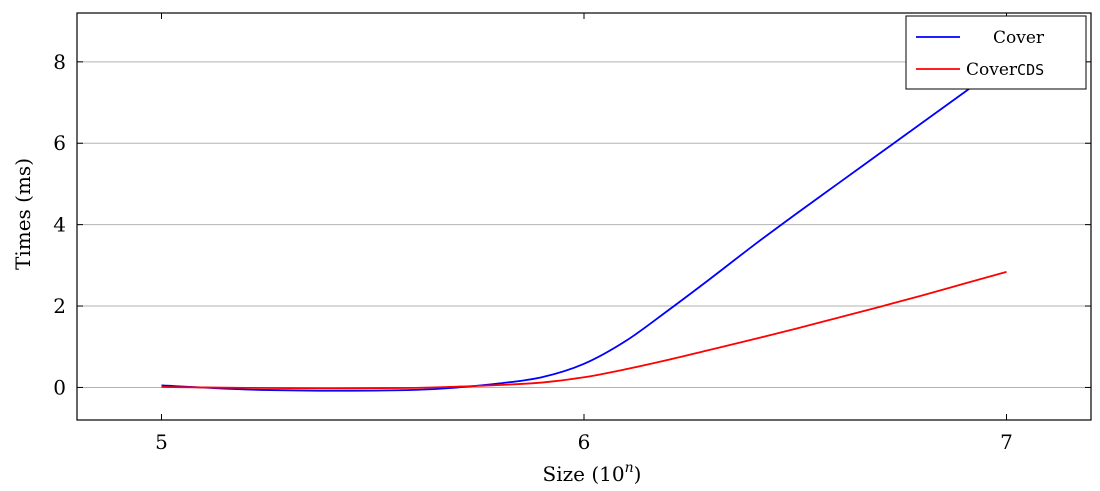 The image size is (1100, 491). I want to click on x-tick-label: 7, so click(1006, 442).